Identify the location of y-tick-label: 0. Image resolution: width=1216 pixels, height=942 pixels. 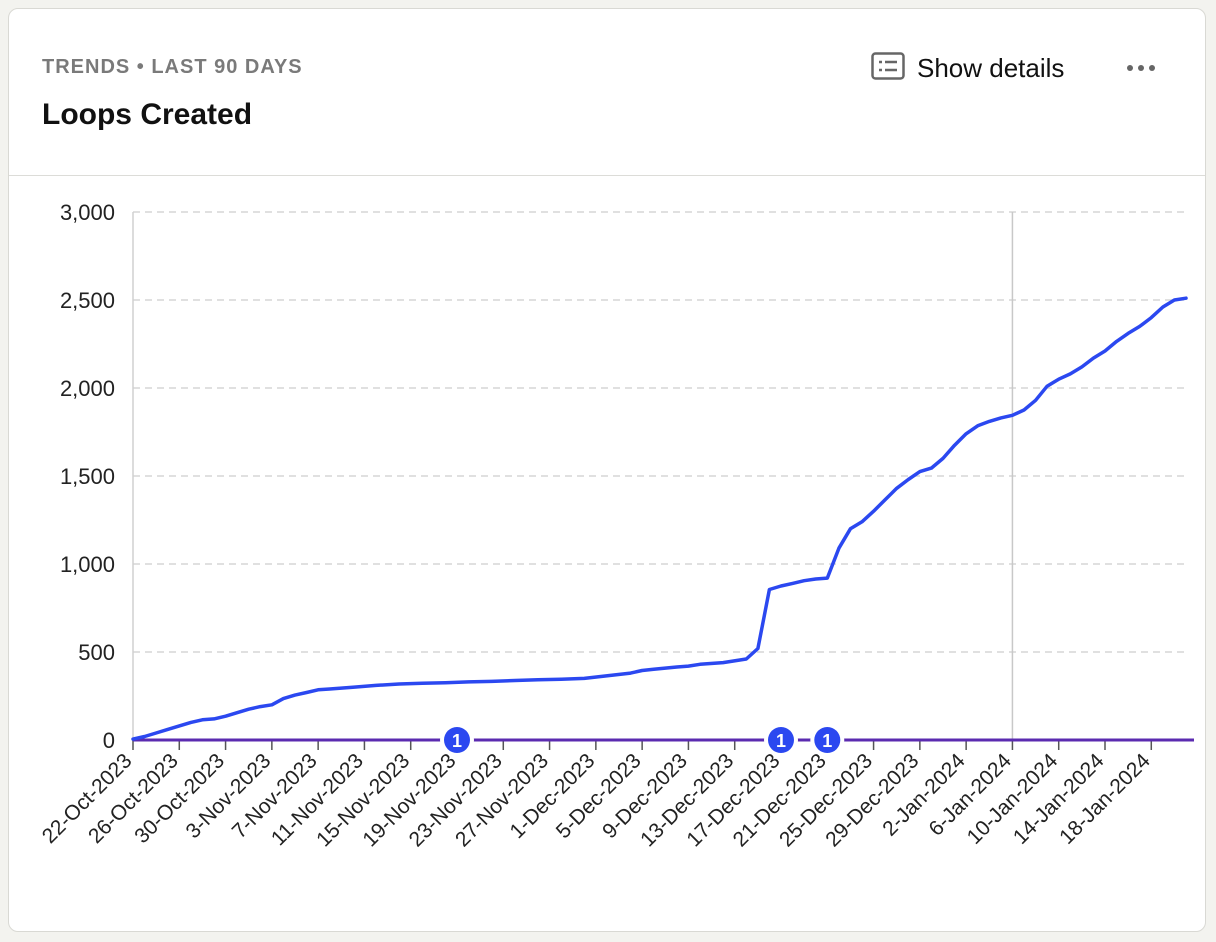
(109, 740).